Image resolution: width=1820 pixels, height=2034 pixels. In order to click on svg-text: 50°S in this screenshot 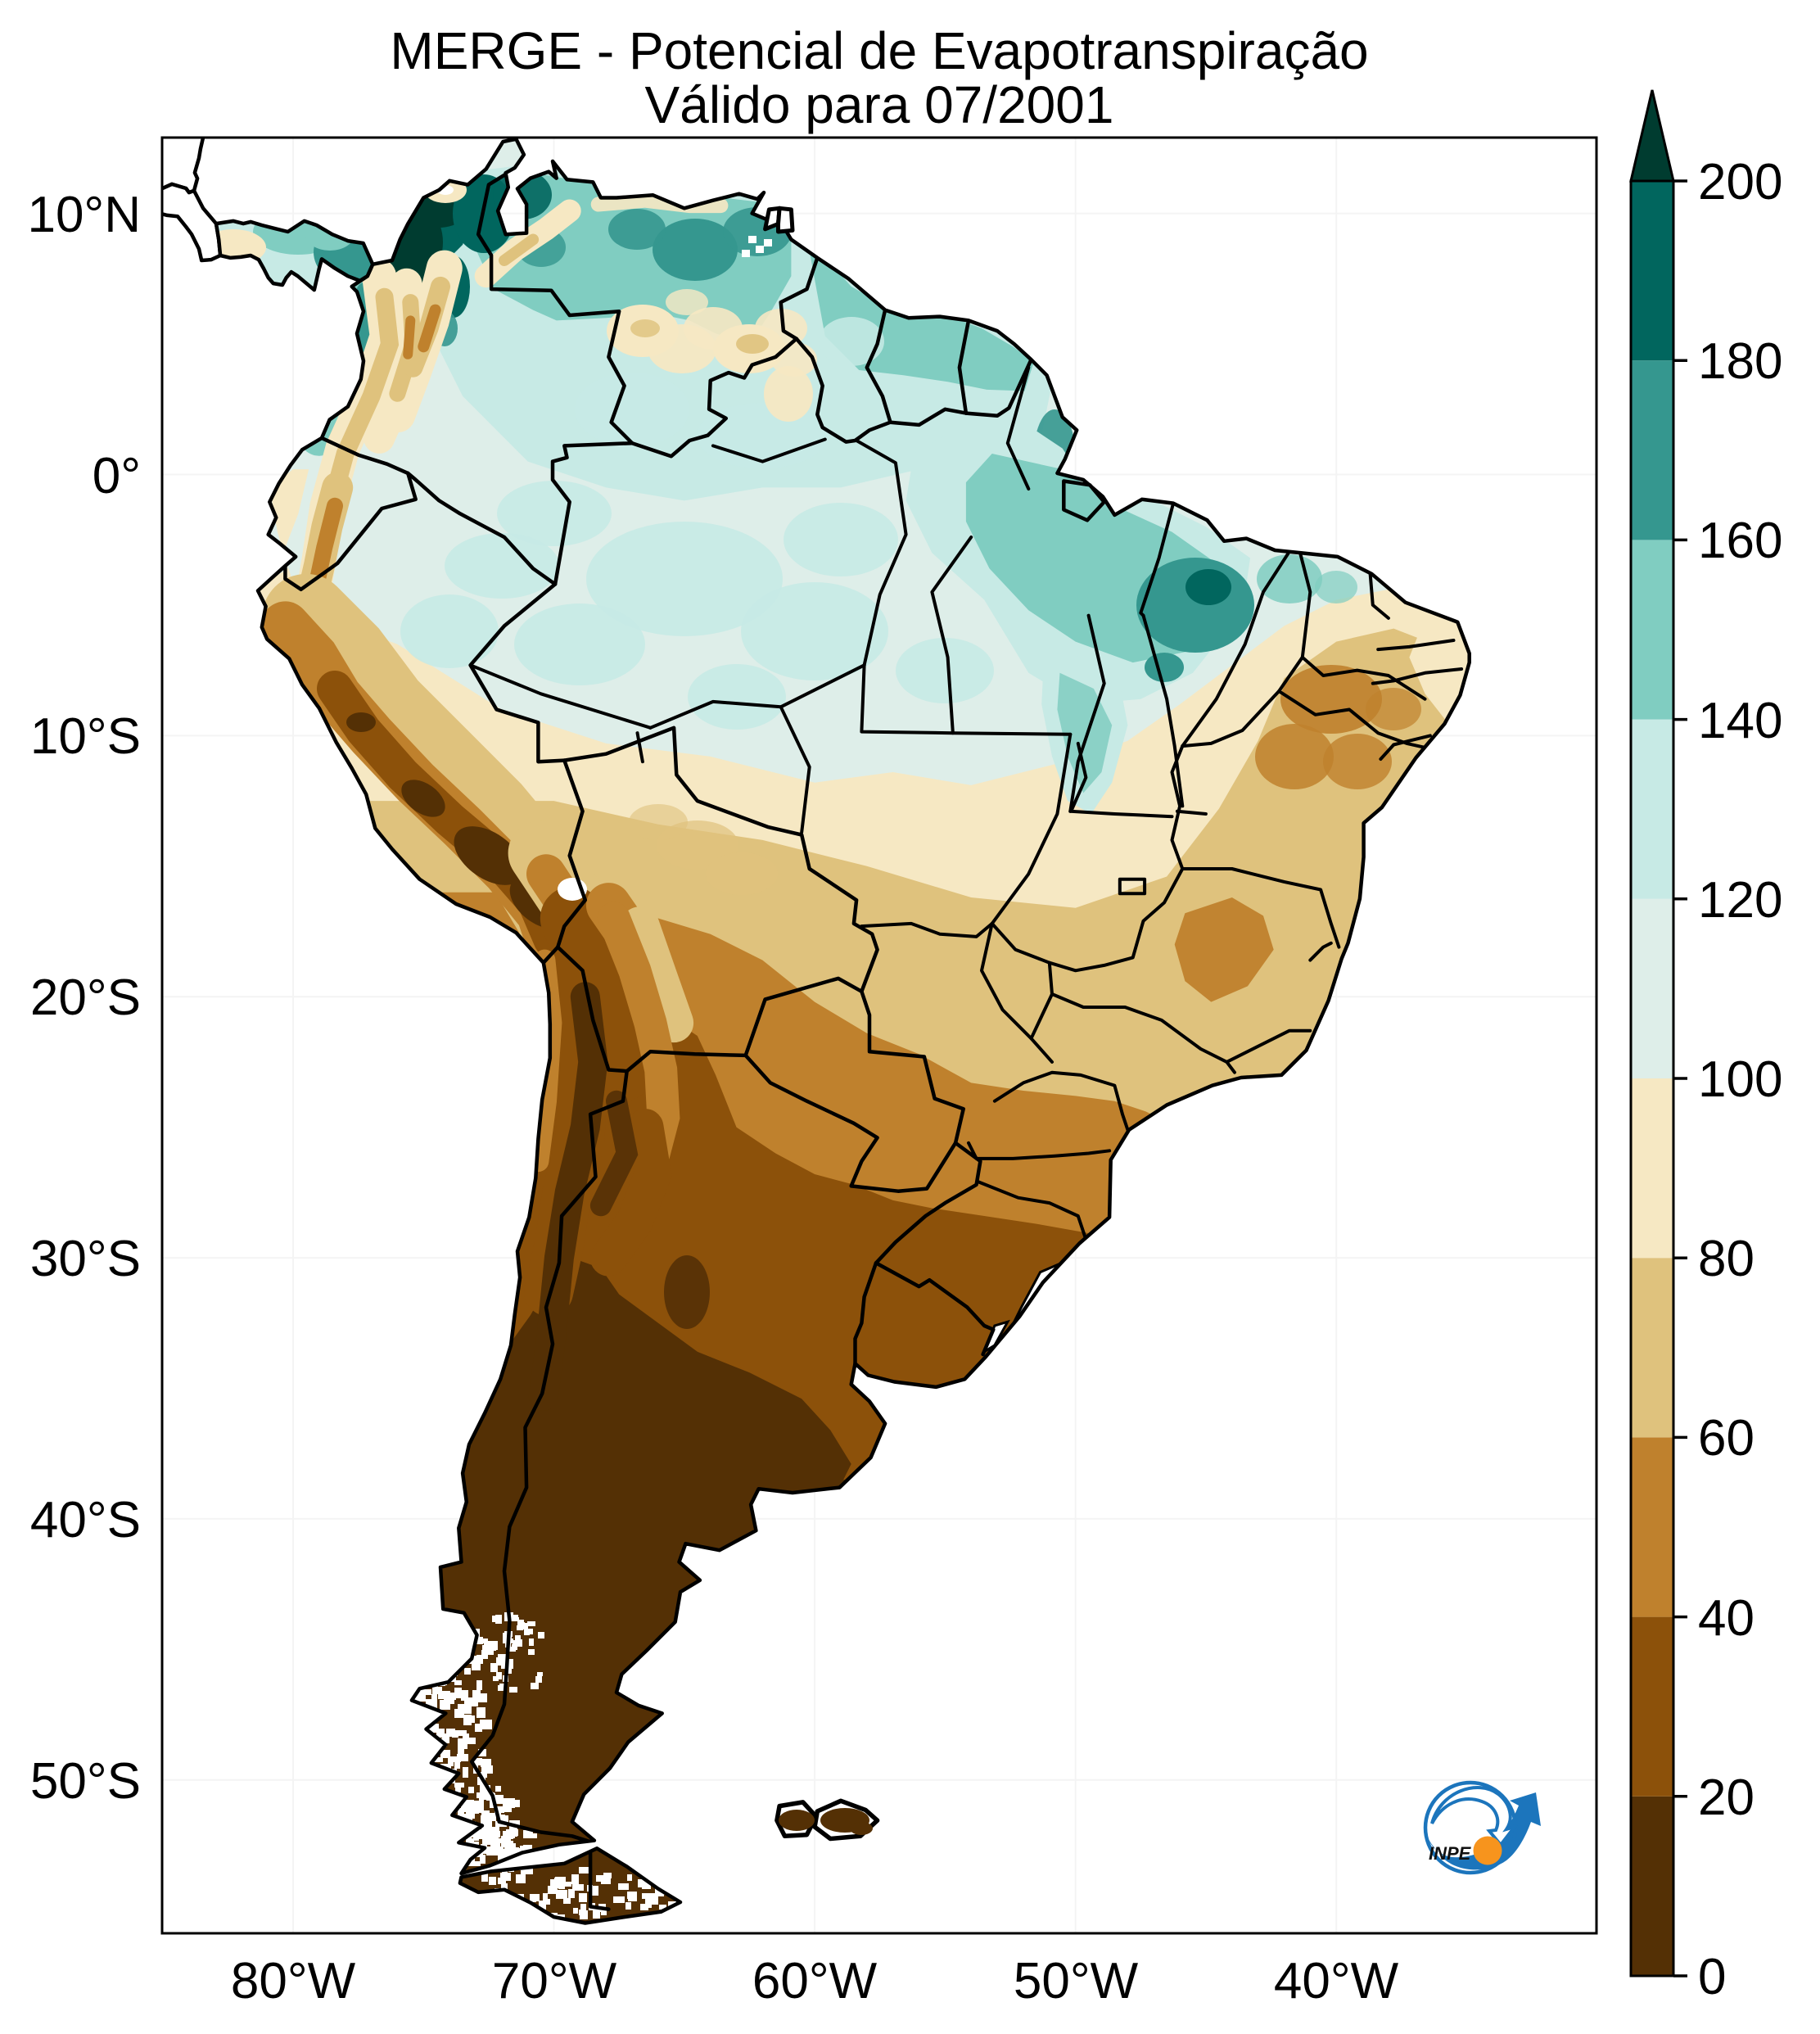, I will do `click(85, 1781)`.